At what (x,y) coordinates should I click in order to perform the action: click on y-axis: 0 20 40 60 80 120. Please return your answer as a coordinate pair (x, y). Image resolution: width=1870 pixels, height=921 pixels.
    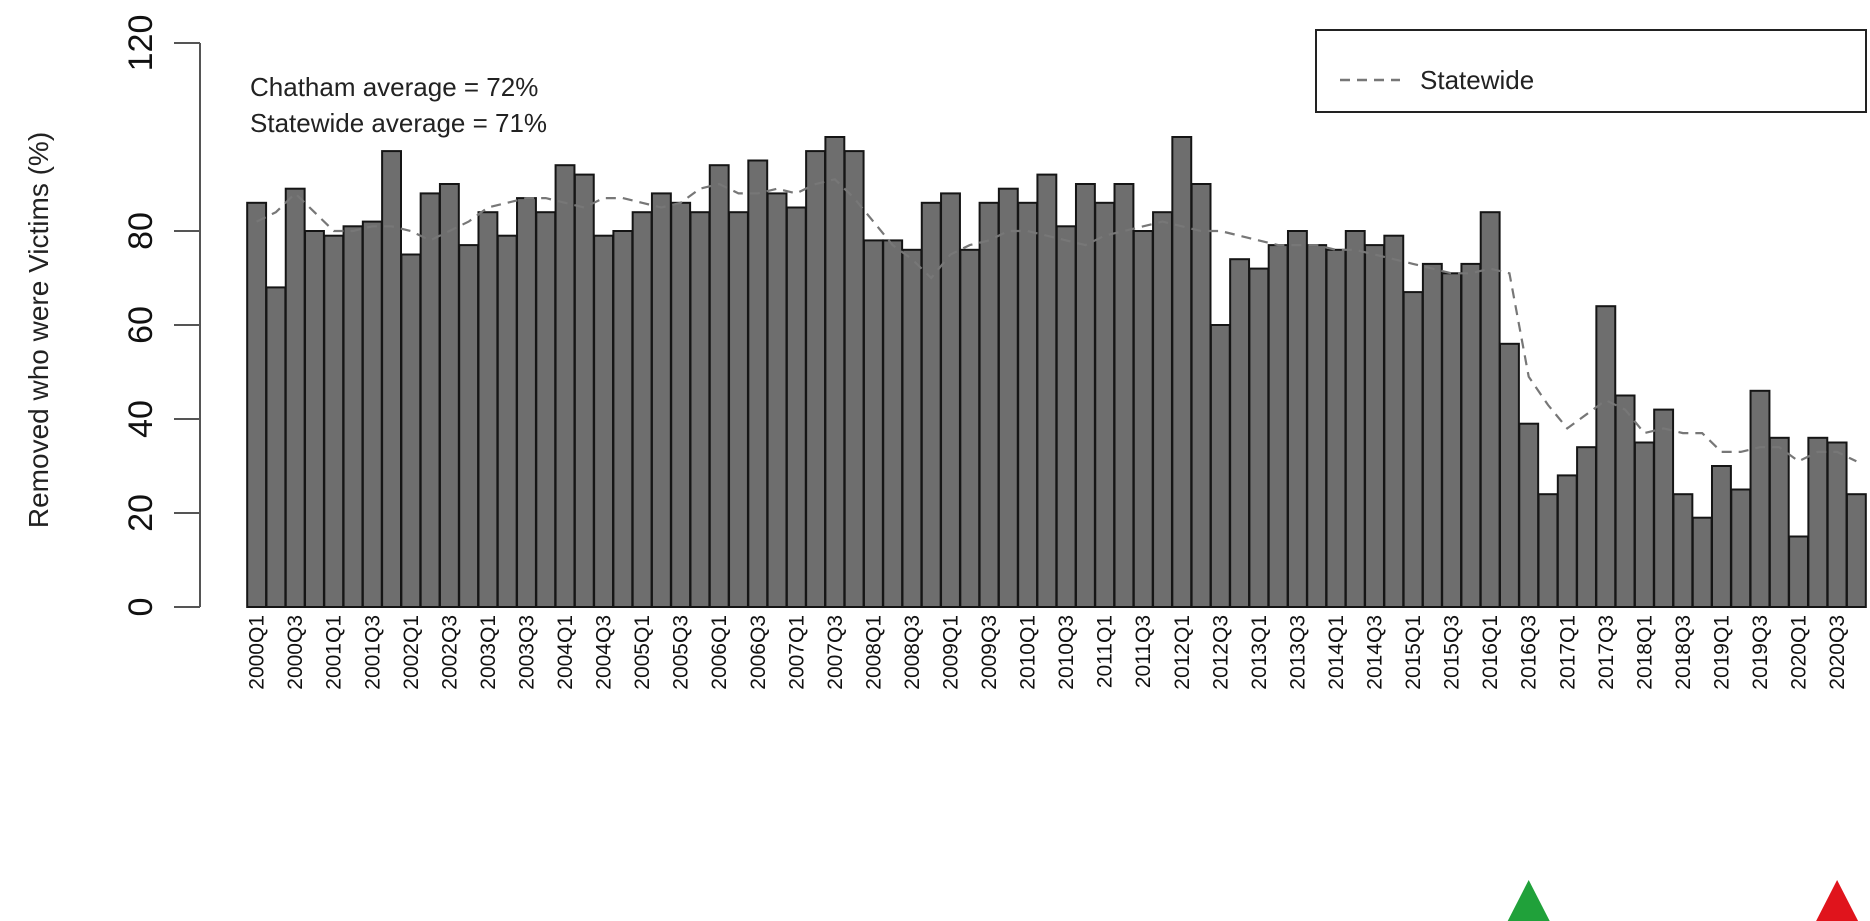
    Looking at the image, I should click on (161, 316).